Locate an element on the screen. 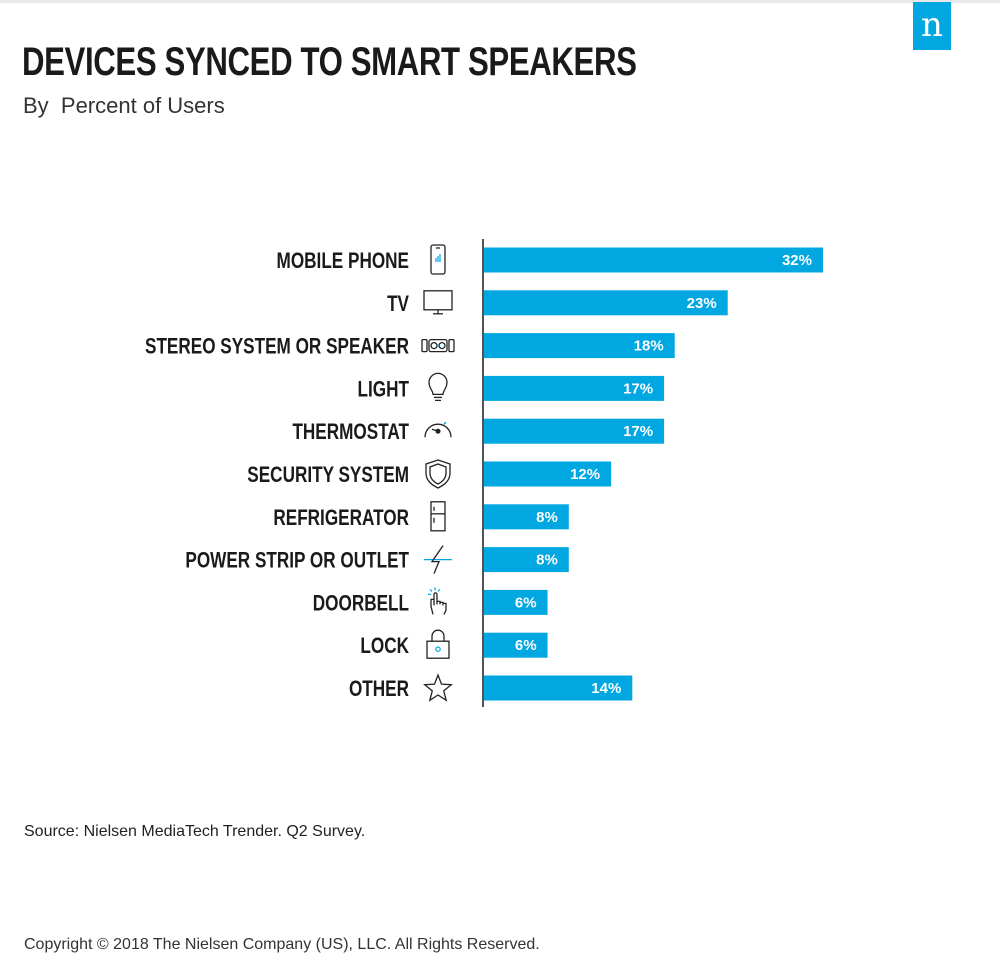  thermostat-icon is located at coordinates (438, 429).